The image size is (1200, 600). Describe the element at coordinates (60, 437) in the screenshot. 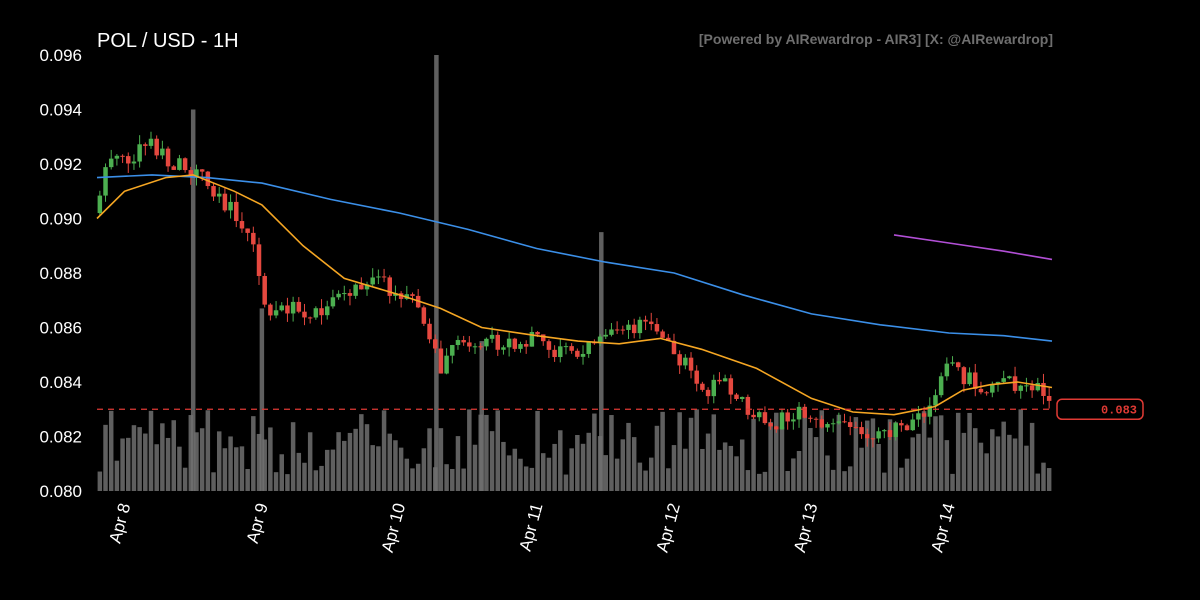

I see `y-tick-label: 0.082` at that location.